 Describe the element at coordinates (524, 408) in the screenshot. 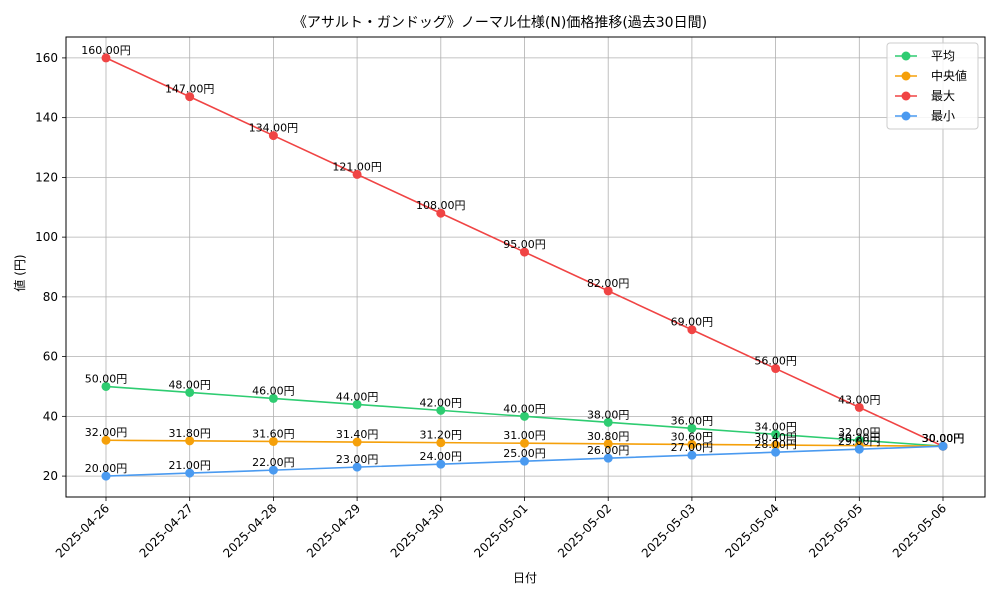

I see `data-label: 40.00円` at that location.